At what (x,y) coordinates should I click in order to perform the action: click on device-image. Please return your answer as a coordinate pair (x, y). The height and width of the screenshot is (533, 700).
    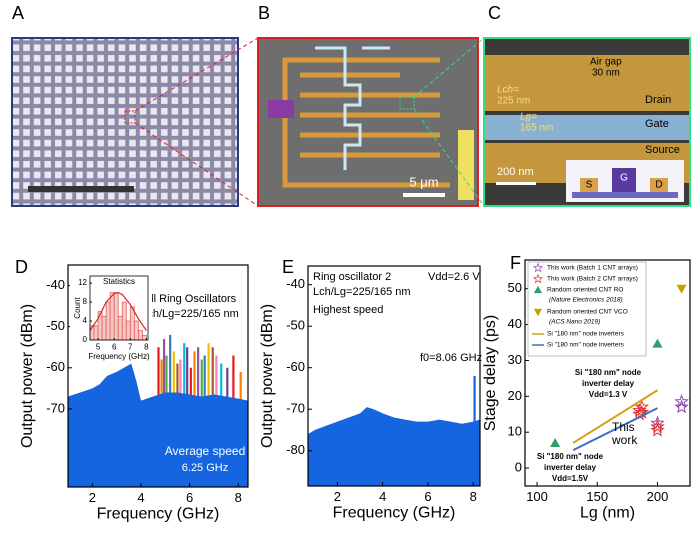
    Looking at the image, I should click on (368, 122).